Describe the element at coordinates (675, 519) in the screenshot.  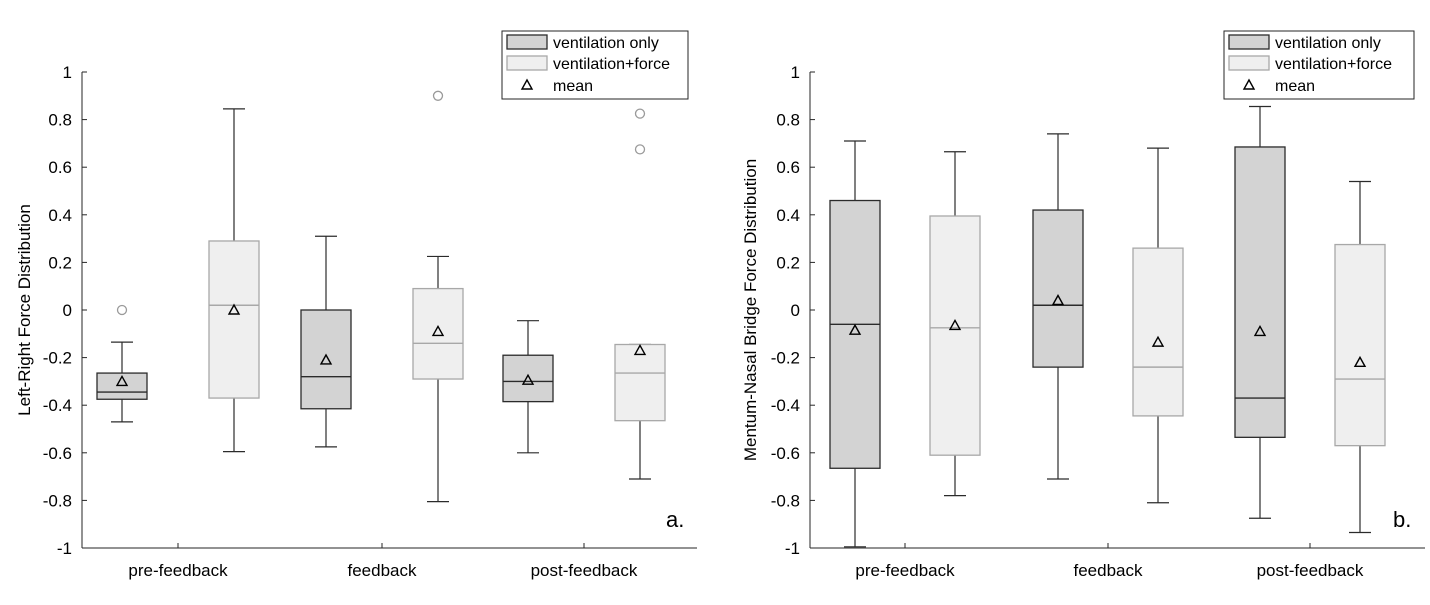
I see `panel-label: a.` at that location.